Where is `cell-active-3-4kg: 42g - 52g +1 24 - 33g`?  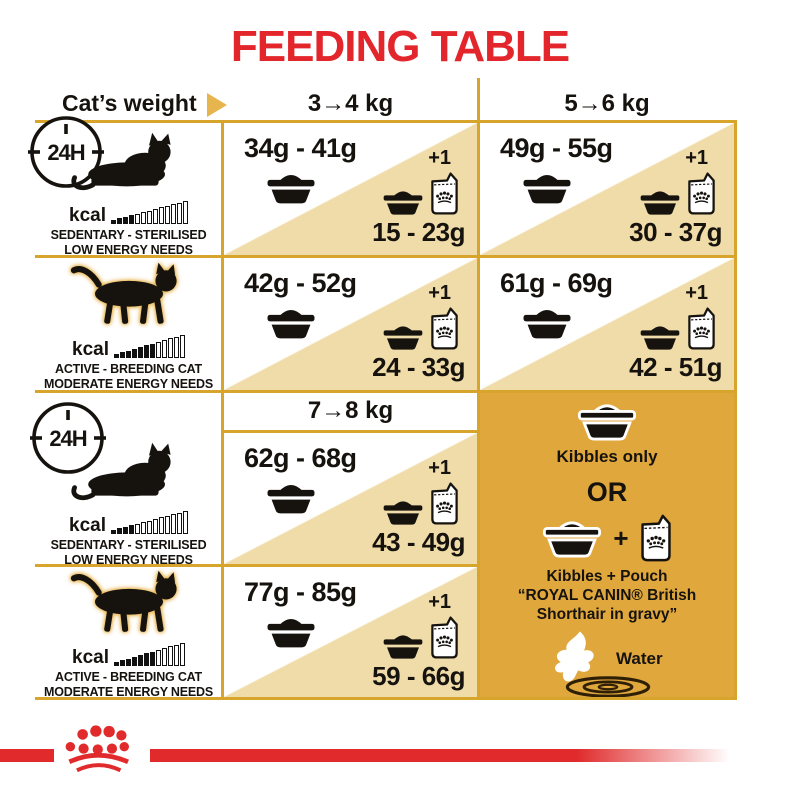 cell-active-3-4kg: 42g - 52g +1 24 - 33g is located at coordinates (350, 324).